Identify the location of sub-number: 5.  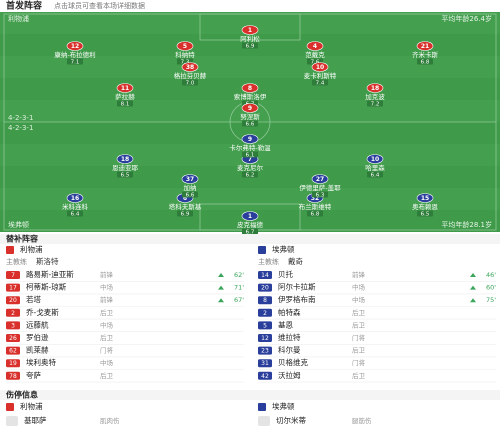
(265, 325).